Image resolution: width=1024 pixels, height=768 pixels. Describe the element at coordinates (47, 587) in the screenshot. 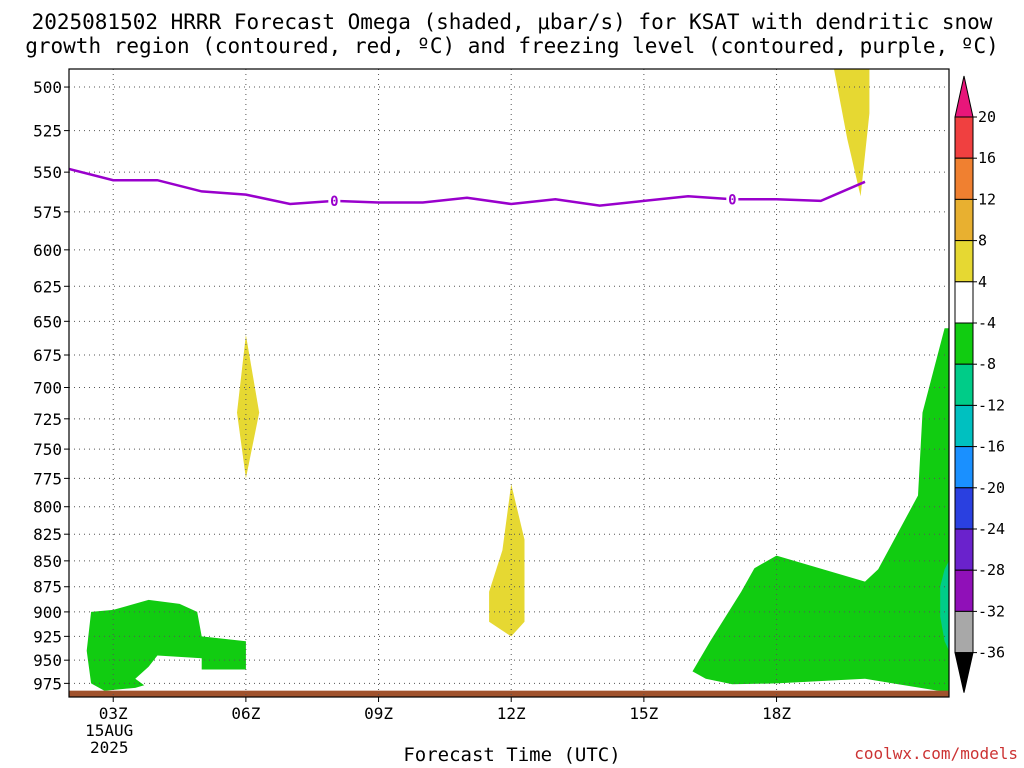

I see `y-tick-label: 875` at that location.